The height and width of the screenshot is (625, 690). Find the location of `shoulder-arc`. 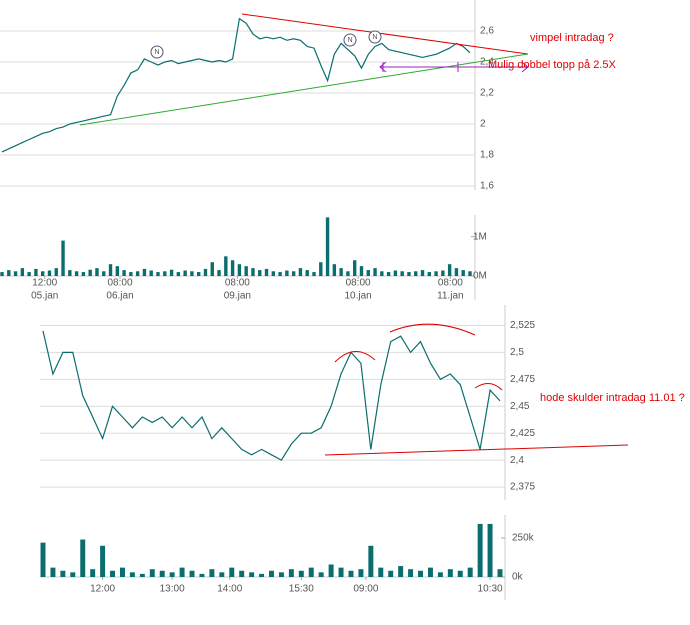

shoulder-arc is located at coordinates (418, 357).